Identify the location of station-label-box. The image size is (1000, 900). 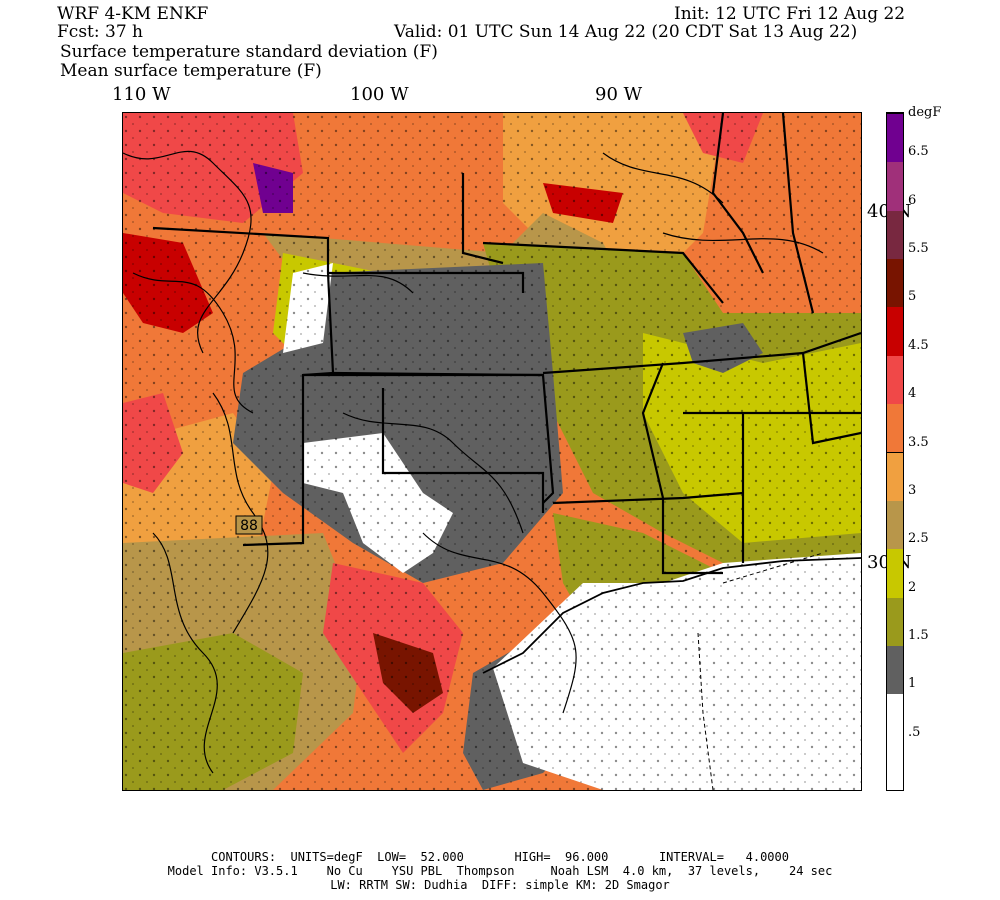
(249, 525).